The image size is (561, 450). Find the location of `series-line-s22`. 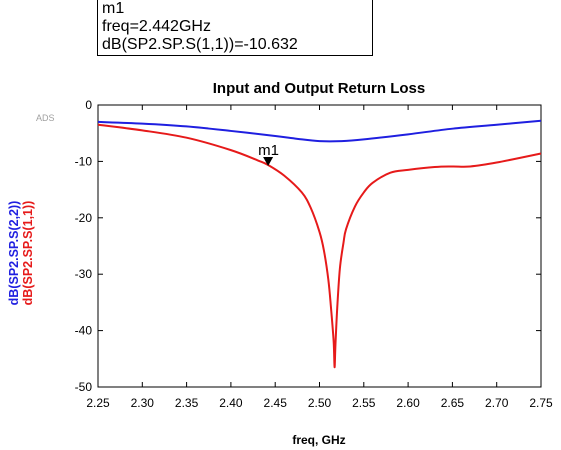

series-line-s22 is located at coordinates (319, 131).